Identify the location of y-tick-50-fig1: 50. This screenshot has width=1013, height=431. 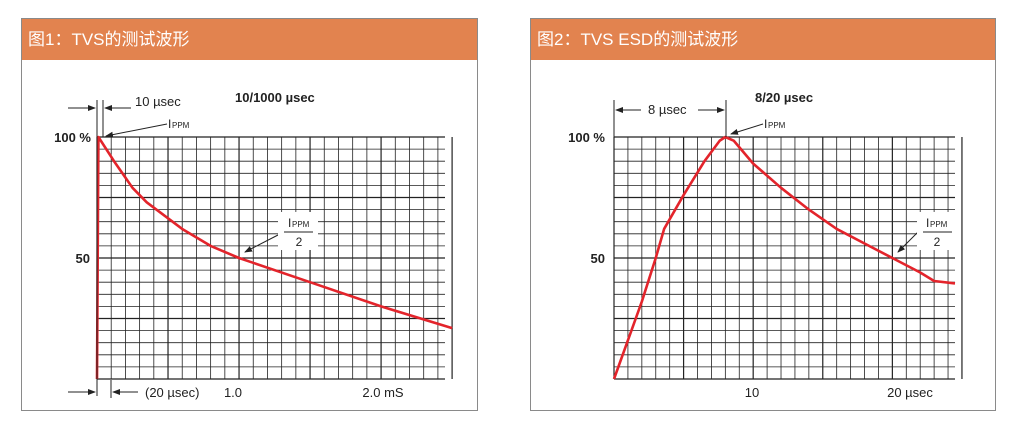
(83, 258).